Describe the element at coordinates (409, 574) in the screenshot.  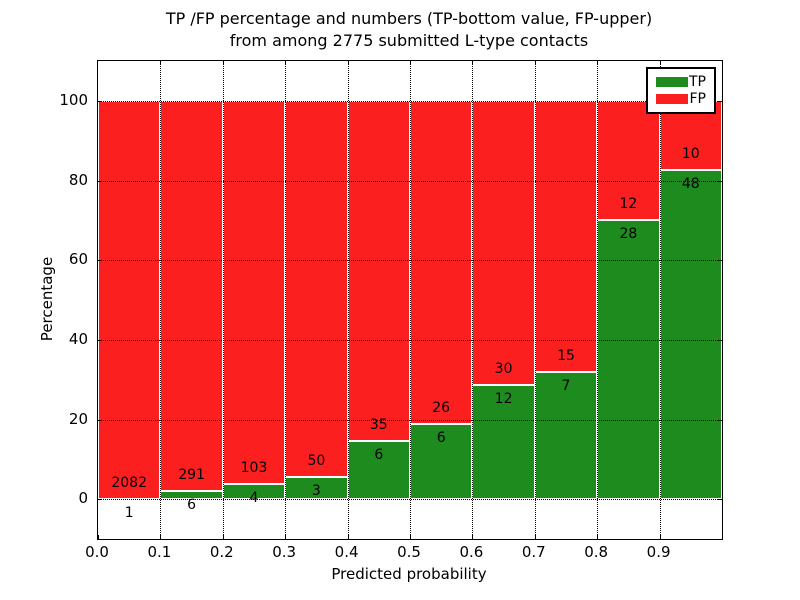
I see `x-axis-label: Predicted probability` at that location.